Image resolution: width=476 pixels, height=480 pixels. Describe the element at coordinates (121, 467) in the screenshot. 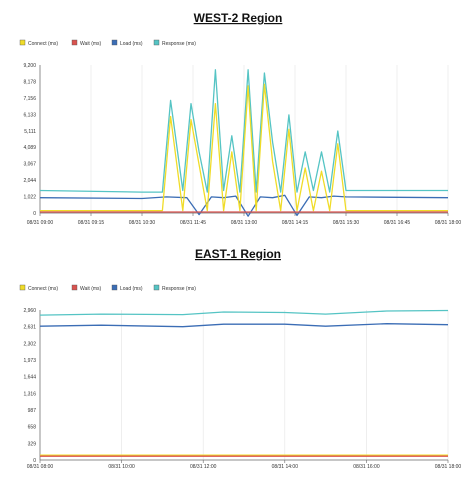

I see `x-tick-label: 08/31 10:00` at that location.